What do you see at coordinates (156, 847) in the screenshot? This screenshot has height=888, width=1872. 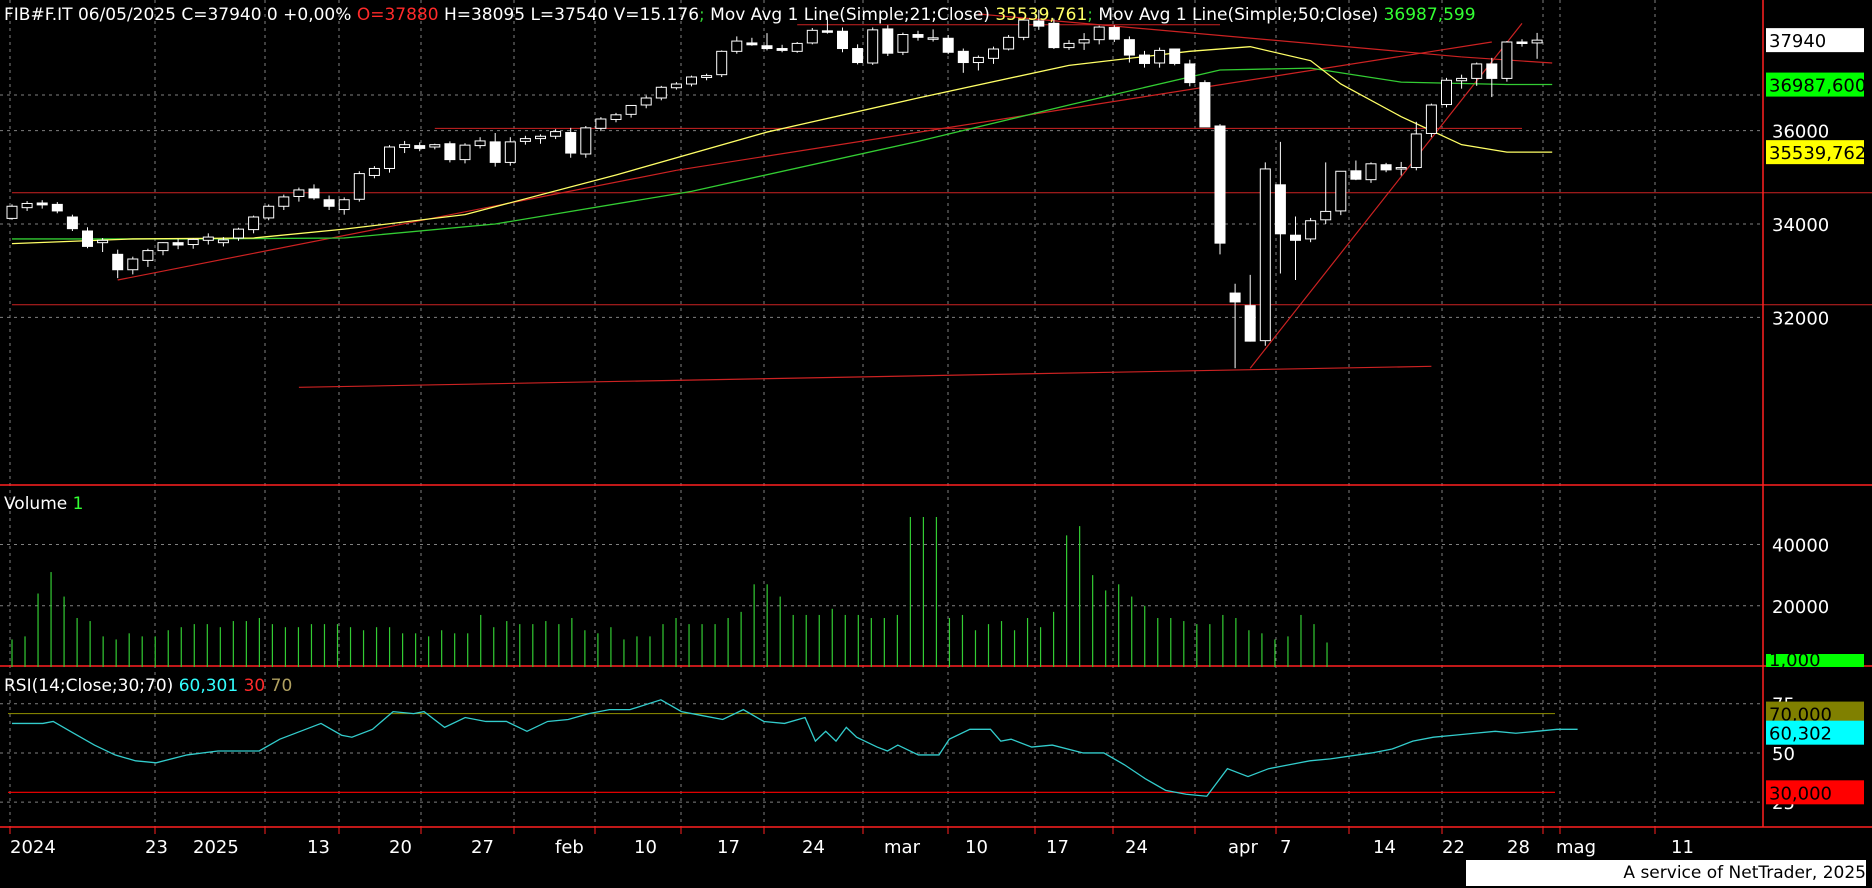 I see `x-axis-label: 23` at bounding box center [156, 847].